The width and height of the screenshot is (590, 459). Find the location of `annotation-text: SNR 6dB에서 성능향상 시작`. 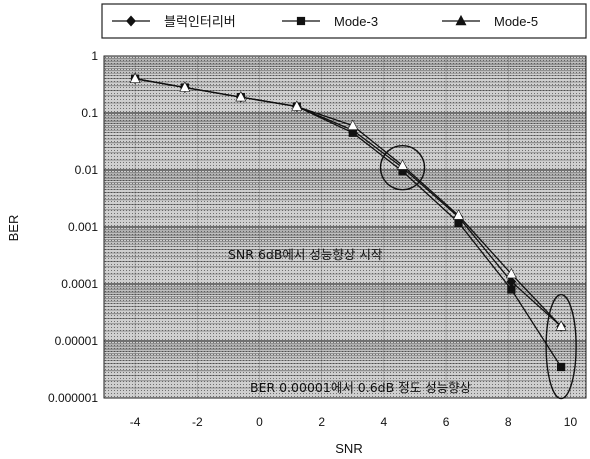

annotation-text: SNR 6dB에서 성능향상 시작 is located at coordinates (305, 254).